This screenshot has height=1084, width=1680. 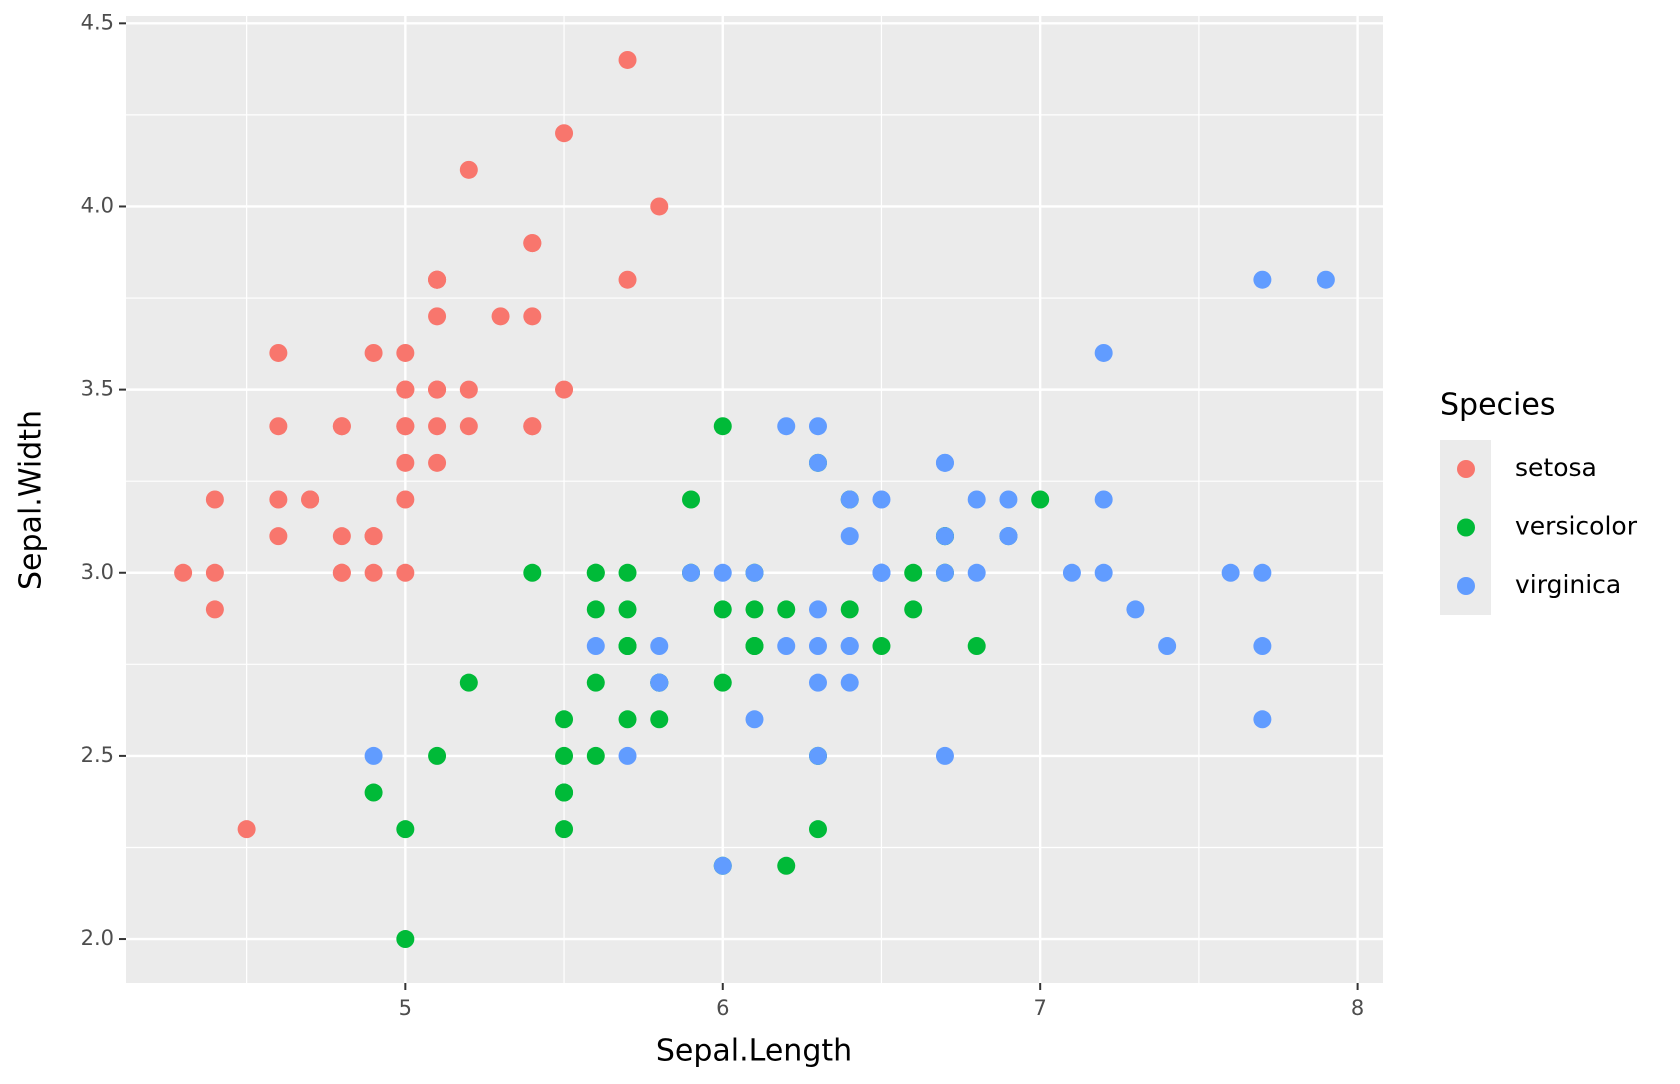 What do you see at coordinates (722, 1008) in the screenshot?
I see `x-tick-label: 6` at bounding box center [722, 1008].